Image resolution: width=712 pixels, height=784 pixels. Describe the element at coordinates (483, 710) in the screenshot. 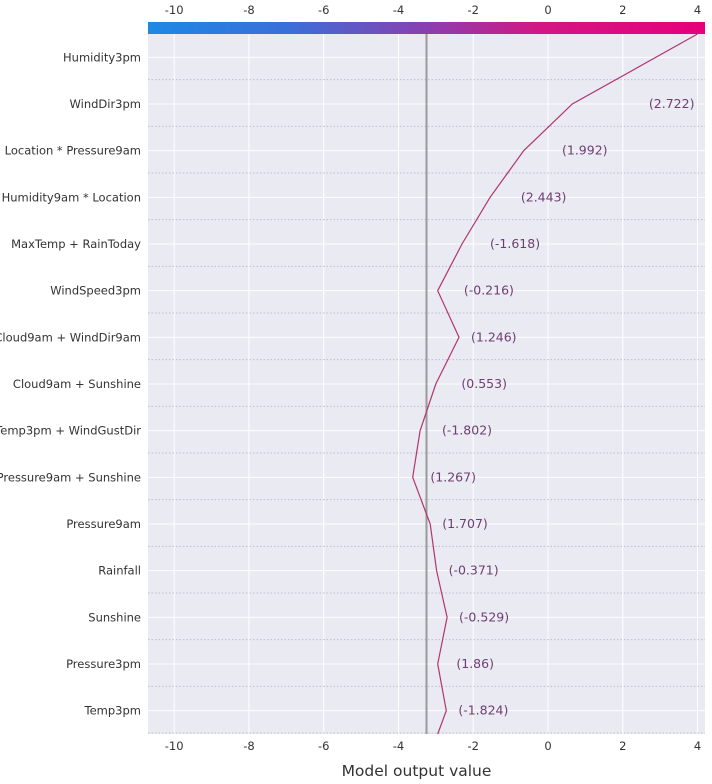

I see `feature-value-label: (-1.824)` at that location.